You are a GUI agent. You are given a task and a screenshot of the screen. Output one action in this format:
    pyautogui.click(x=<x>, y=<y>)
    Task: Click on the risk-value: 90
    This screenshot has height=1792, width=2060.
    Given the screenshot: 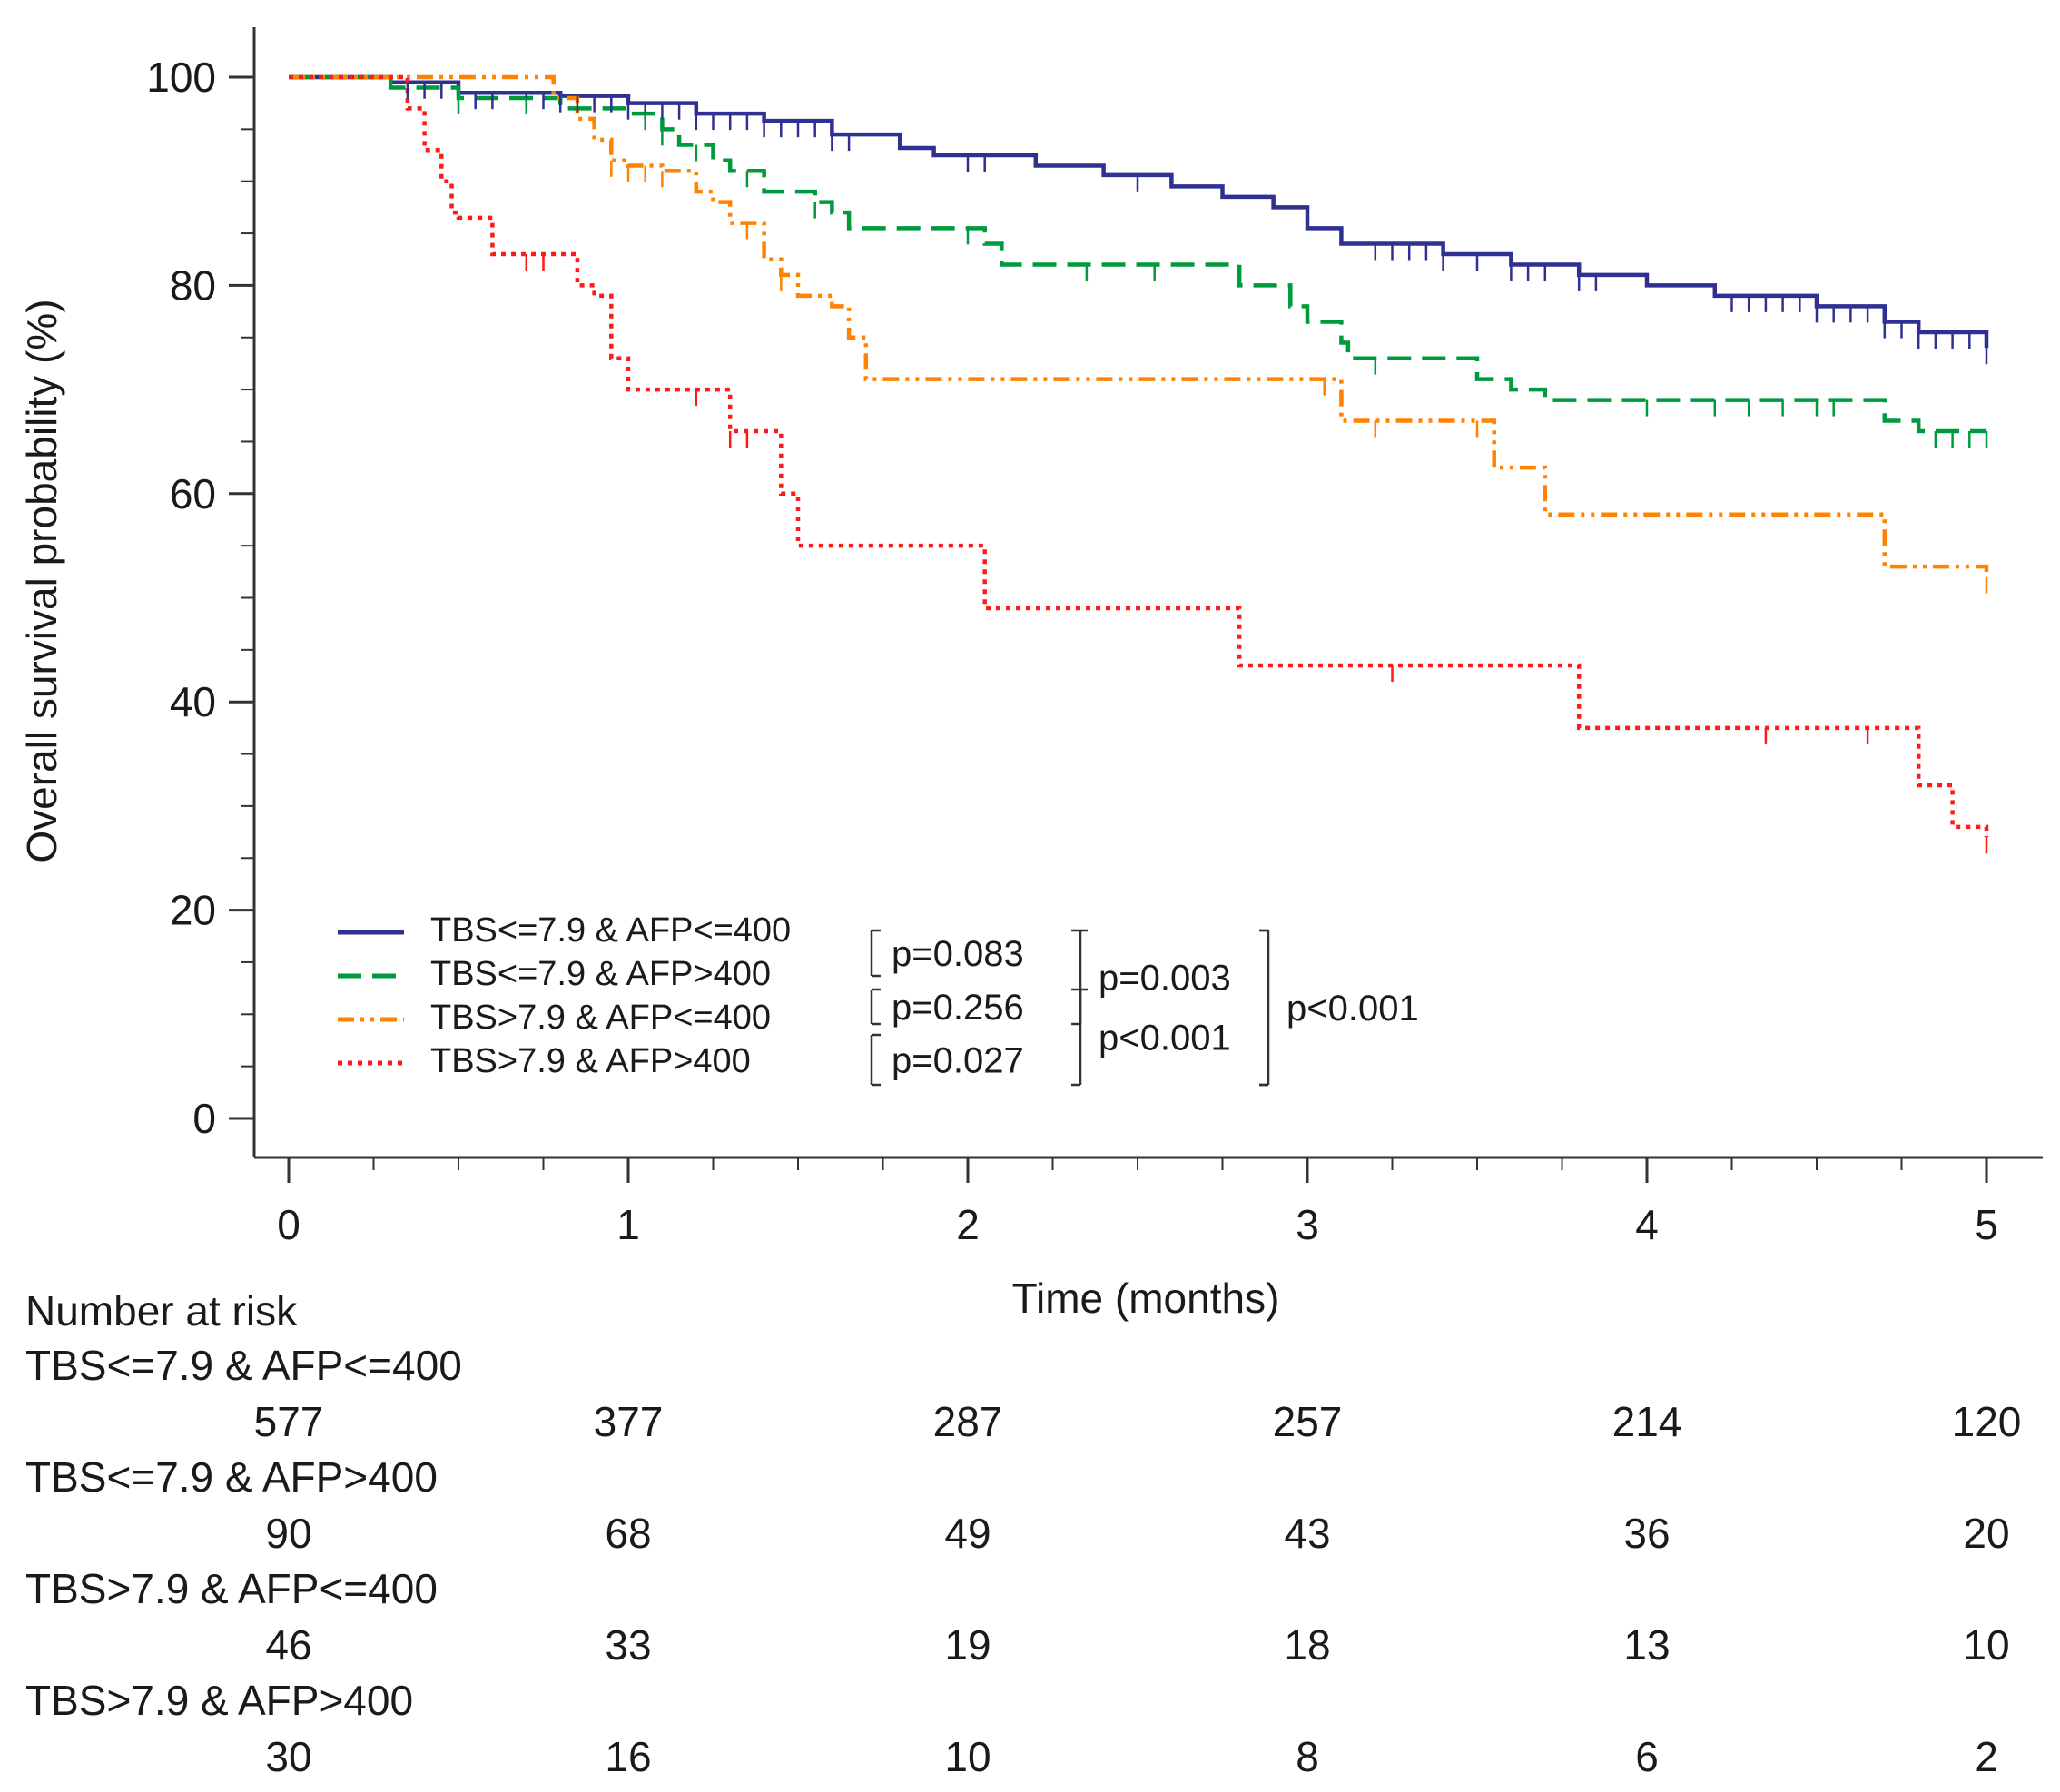 What is the action you would take?
    pyautogui.click(x=288, y=1533)
    